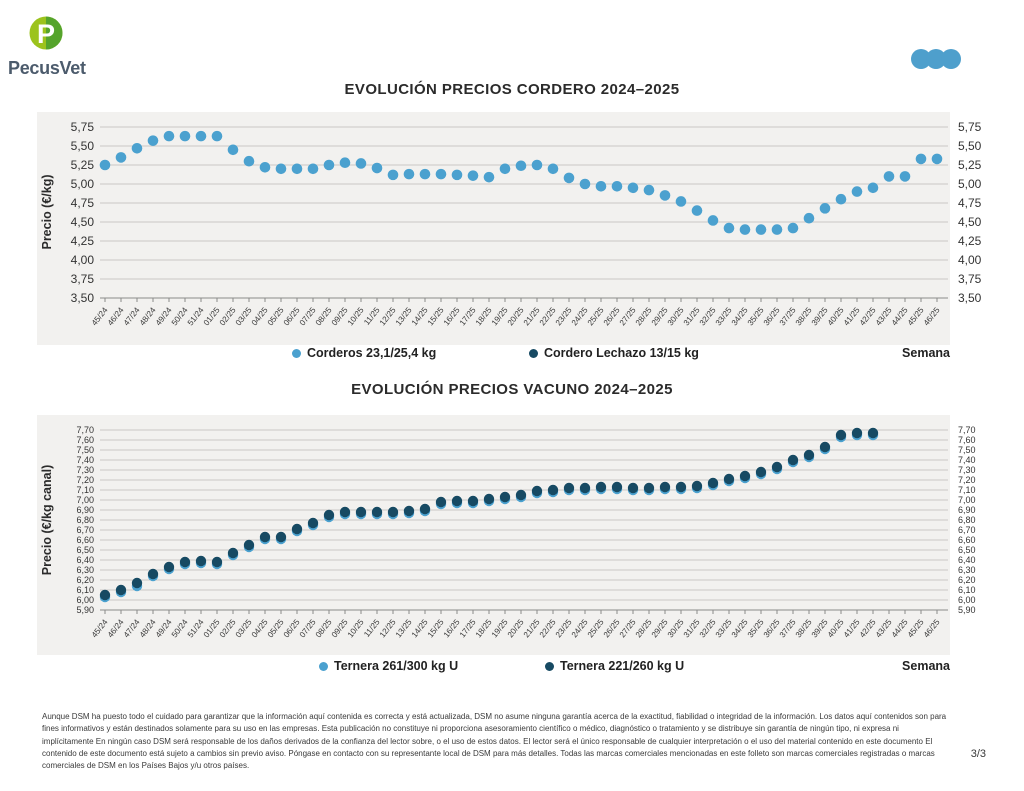  I want to click on legend-item: Corderos 23,1/25,4 kg, so click(364, 353).